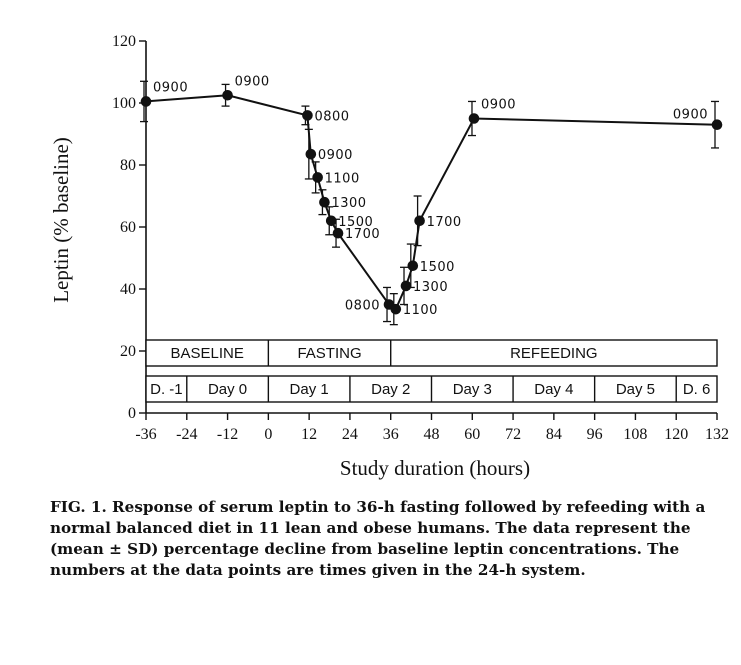  What do you see at coordinates (391, 434) in the screenshot?
I see `x-tick-label: 36` at bounding box center [391, 434].